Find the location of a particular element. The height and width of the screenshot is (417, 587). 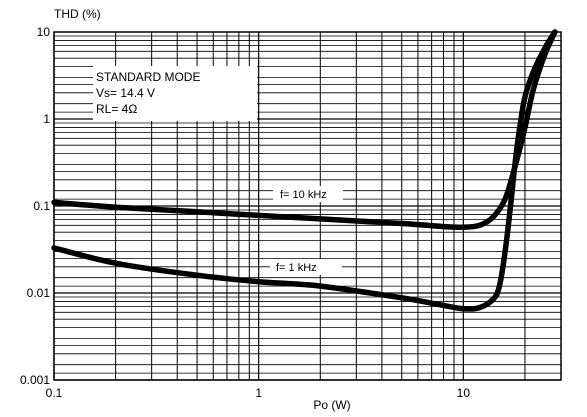

y-axis-label: THD (%) is located at coordinates (77, 14).